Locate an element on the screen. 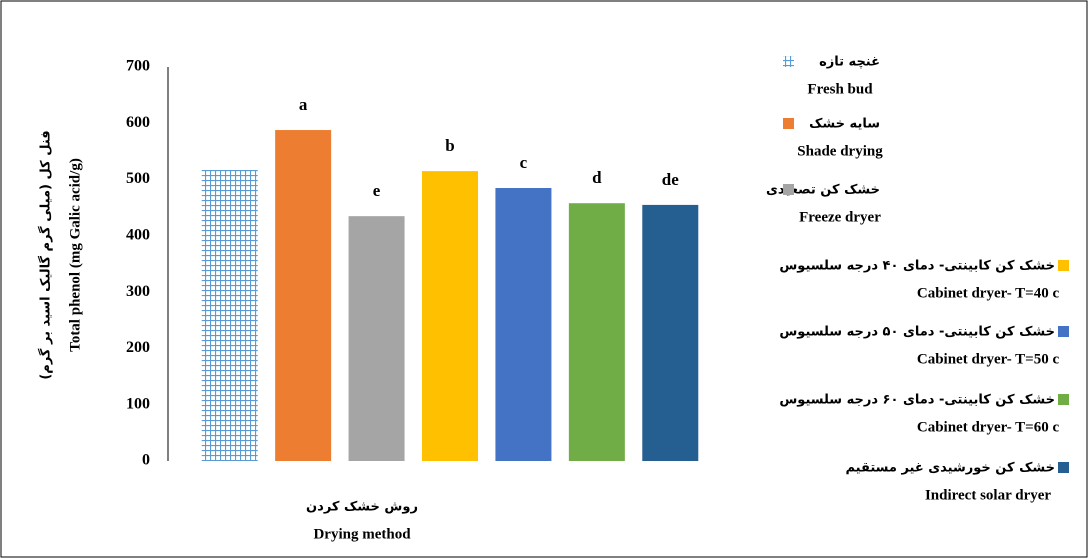 This screenshot has height=558, width=1088. significance-letter: b is located at coordinates (449, 145).